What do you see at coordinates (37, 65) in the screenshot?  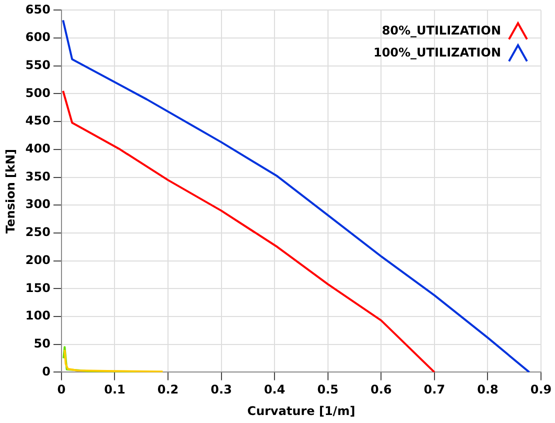 I see `y-tick-label: 550` at bounding box center [37, 65].